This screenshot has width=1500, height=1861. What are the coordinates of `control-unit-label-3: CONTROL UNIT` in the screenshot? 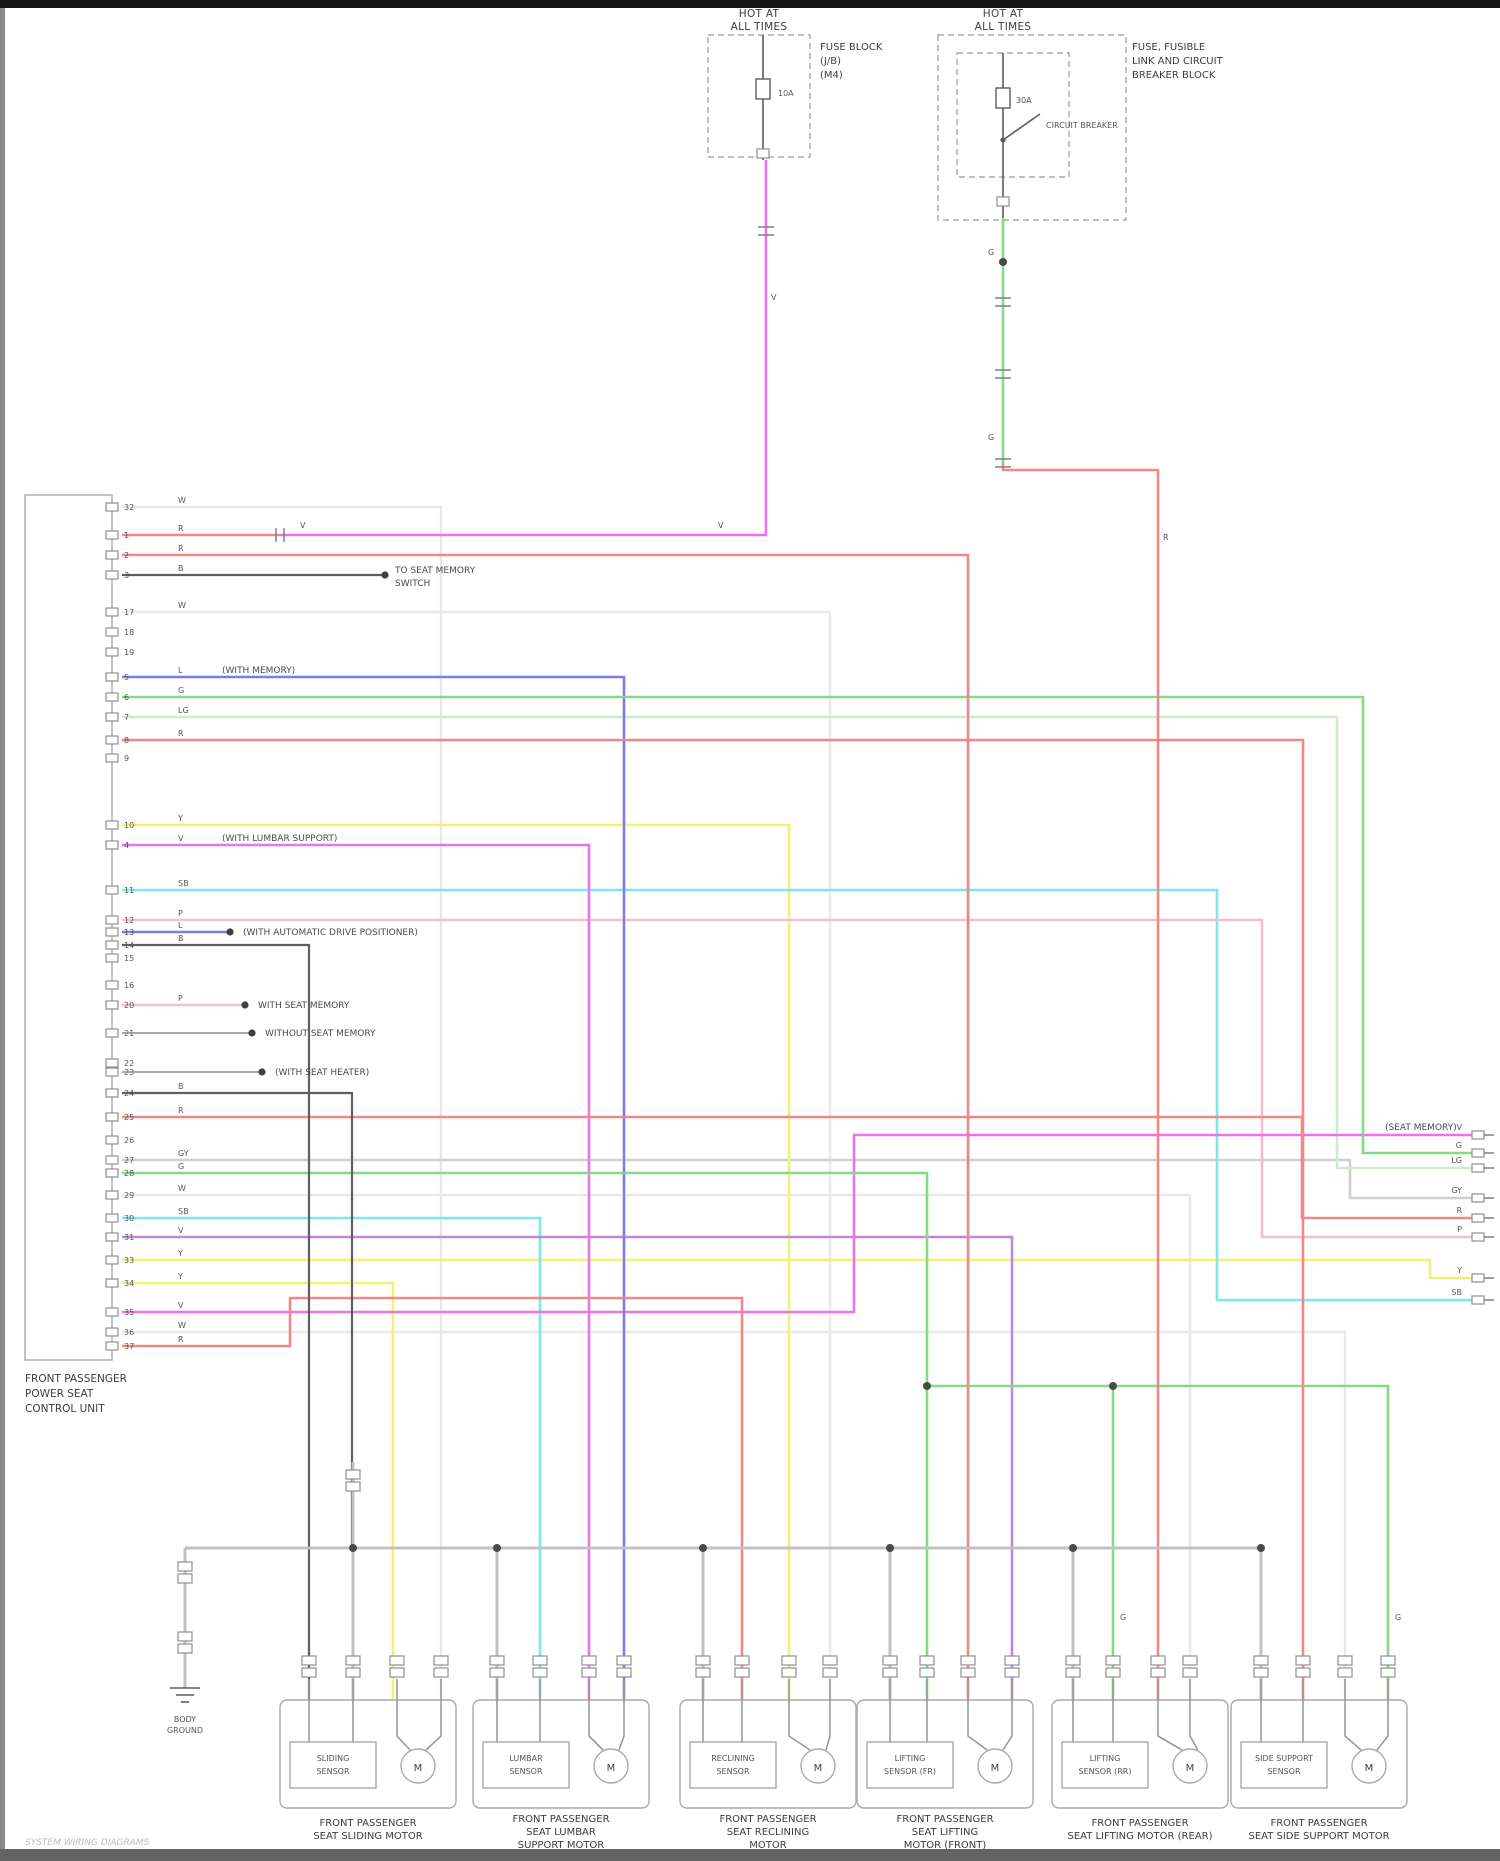 It's located at (65, 1409).